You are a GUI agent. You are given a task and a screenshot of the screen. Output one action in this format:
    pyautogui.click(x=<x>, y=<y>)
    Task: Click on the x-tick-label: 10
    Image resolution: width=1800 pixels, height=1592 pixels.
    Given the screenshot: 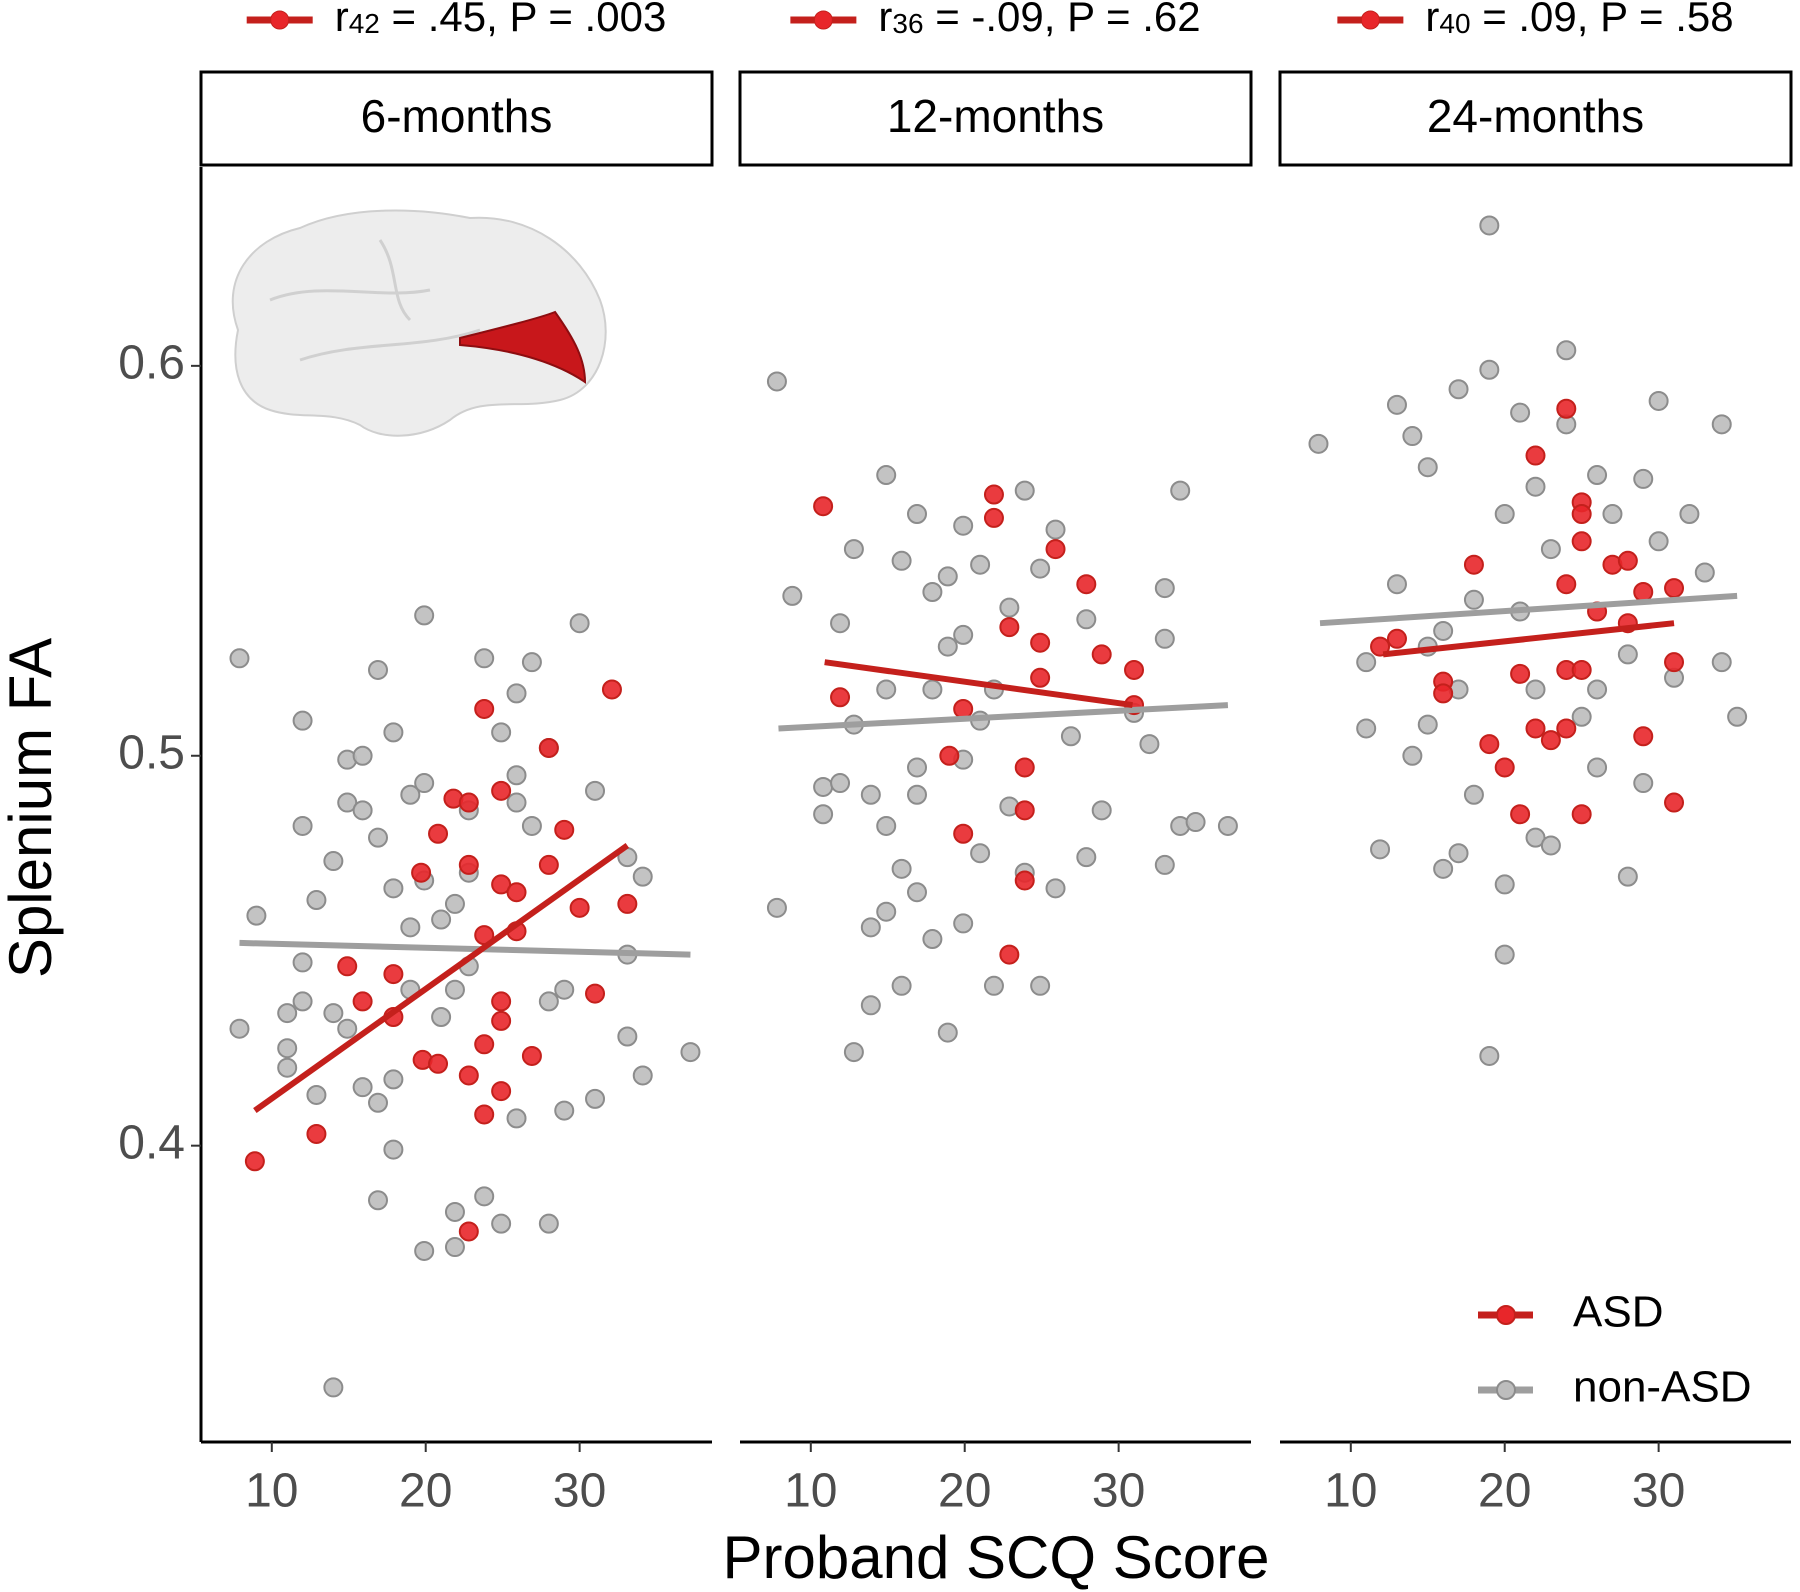 What is the action you would take?
    pyautogui.click(x=271, y=1491)
    